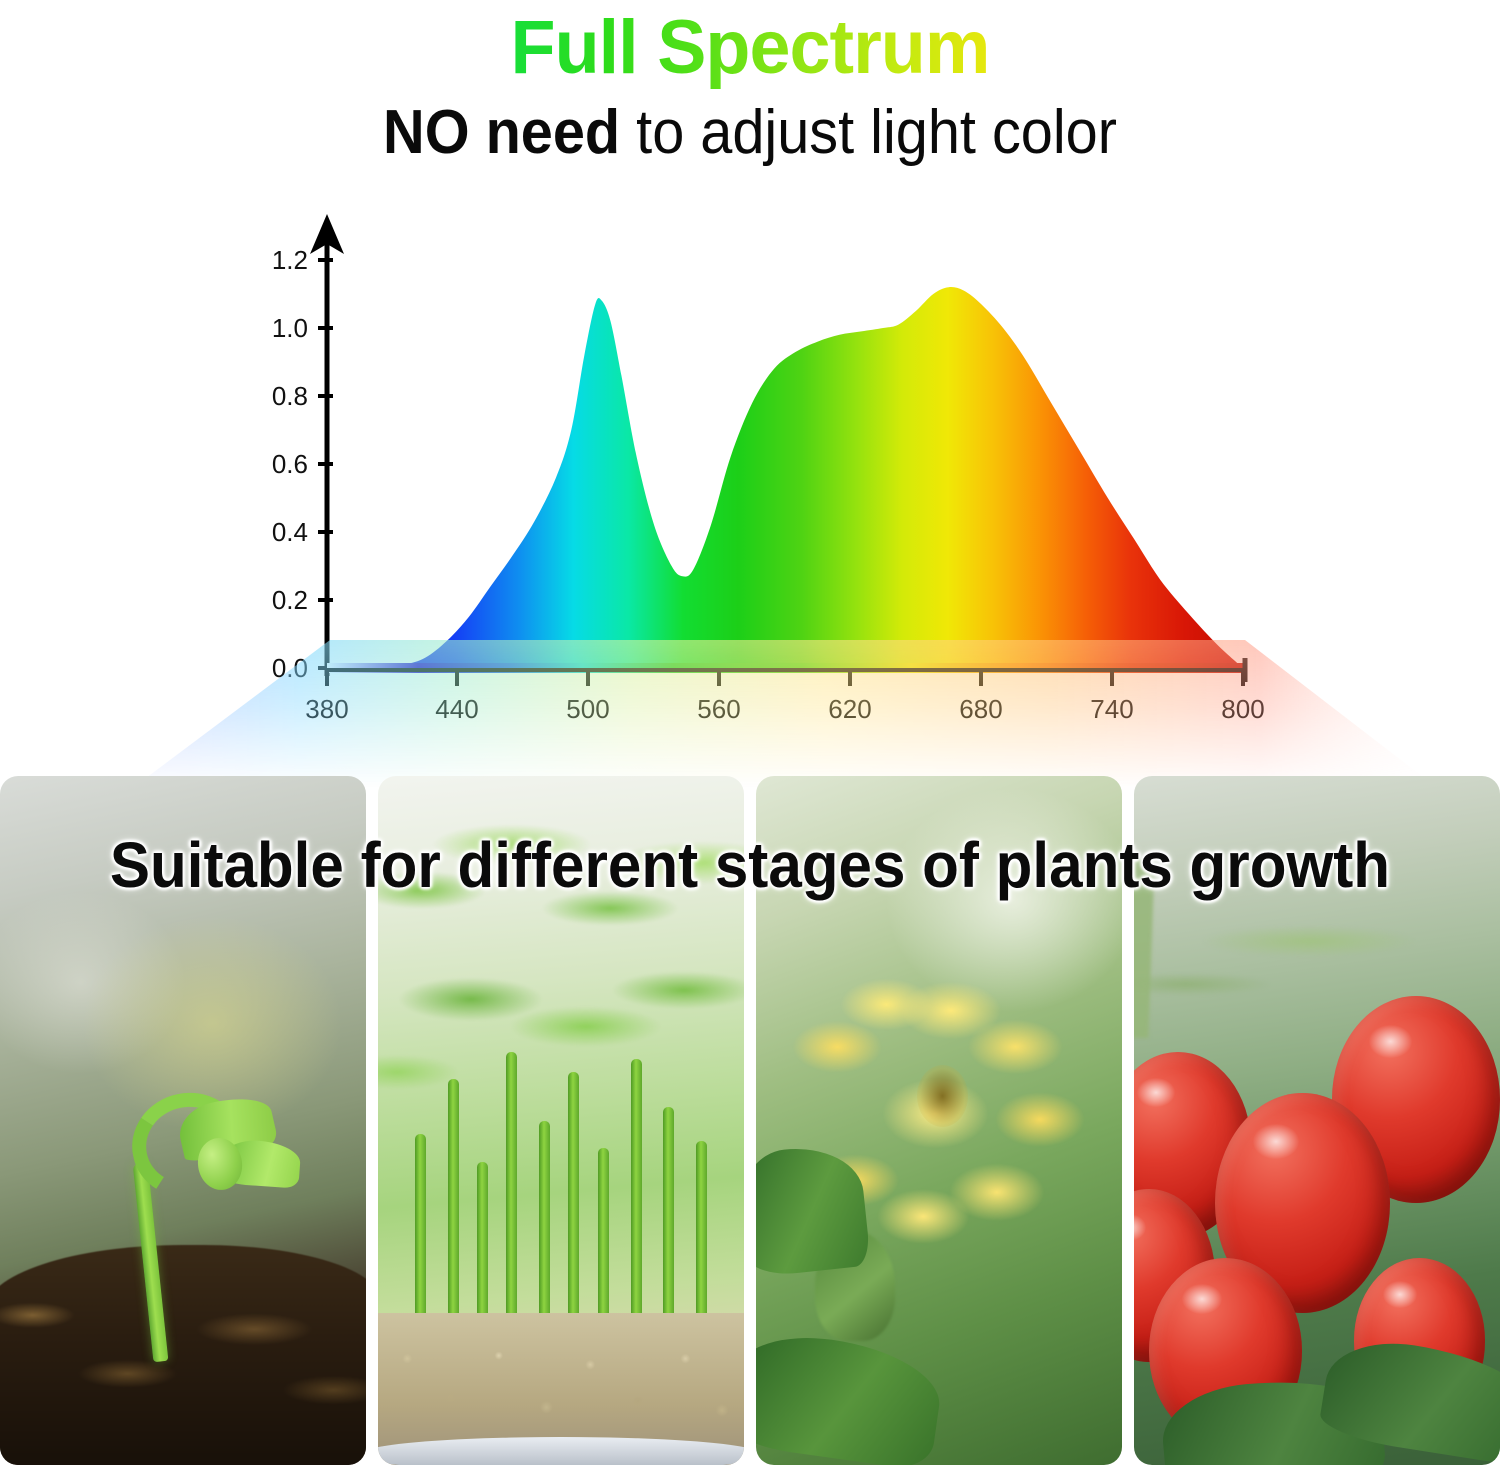 This screenshot has height=1465, width=1500. What do you see at coordinates (290, 600) in the screenshot?
I see `y-tick-1: 0.2` at bounding box center [290, 600].